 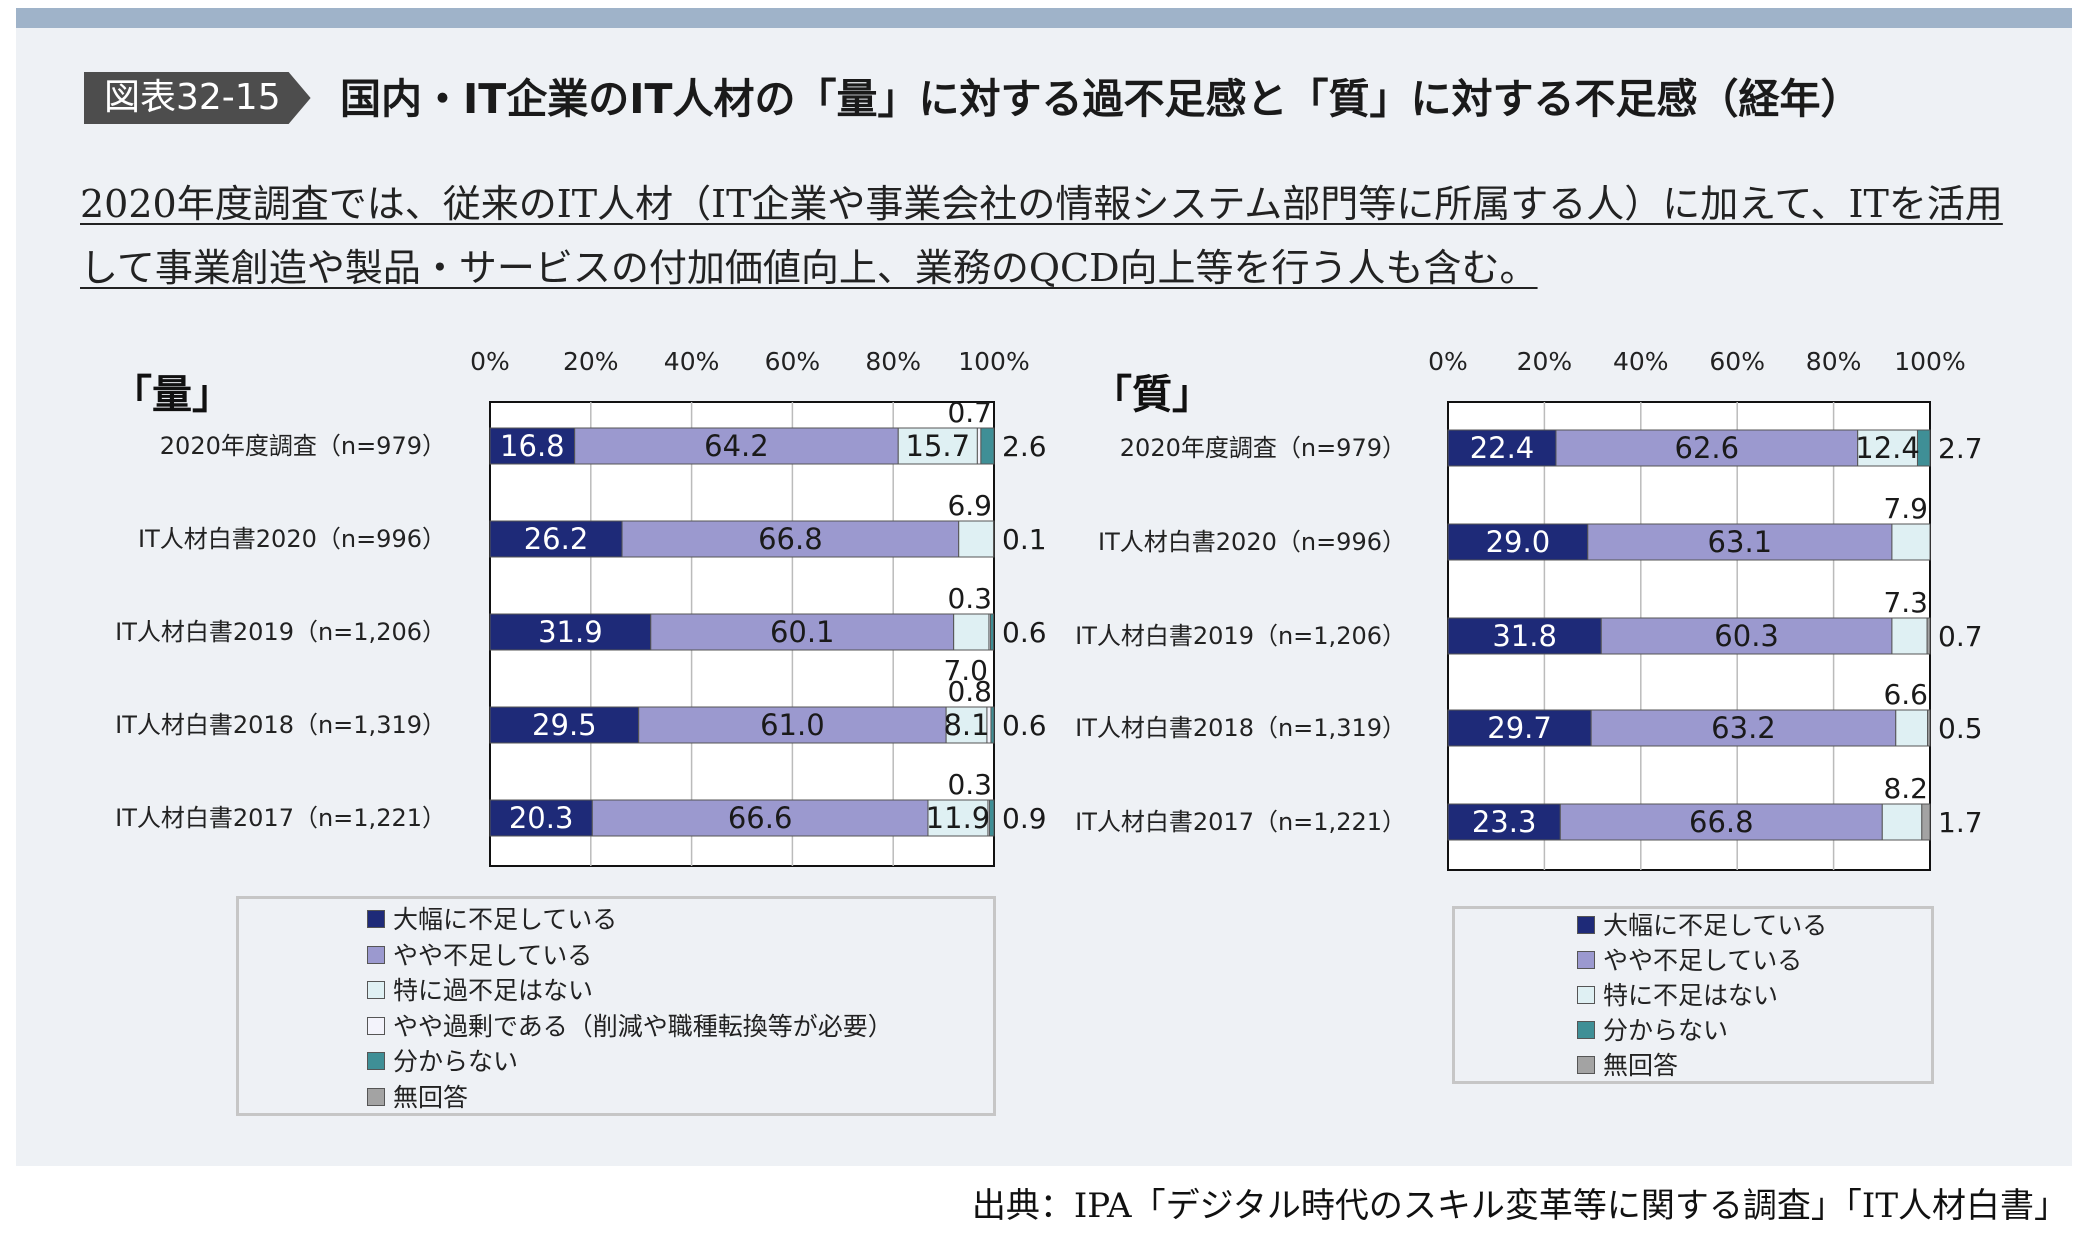 What do you see at coordinates (1519, 728) in the screenshot?
I see `data-label-1-3-0: 29.7` at bounding box center [1519, 728].